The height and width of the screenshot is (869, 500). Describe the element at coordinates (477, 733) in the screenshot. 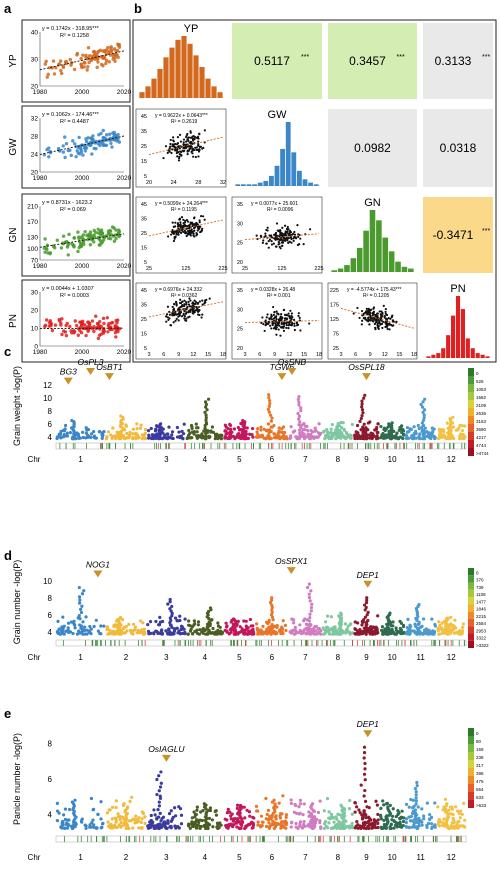

I see `manhattan-e-legend-label: 0` at that location.